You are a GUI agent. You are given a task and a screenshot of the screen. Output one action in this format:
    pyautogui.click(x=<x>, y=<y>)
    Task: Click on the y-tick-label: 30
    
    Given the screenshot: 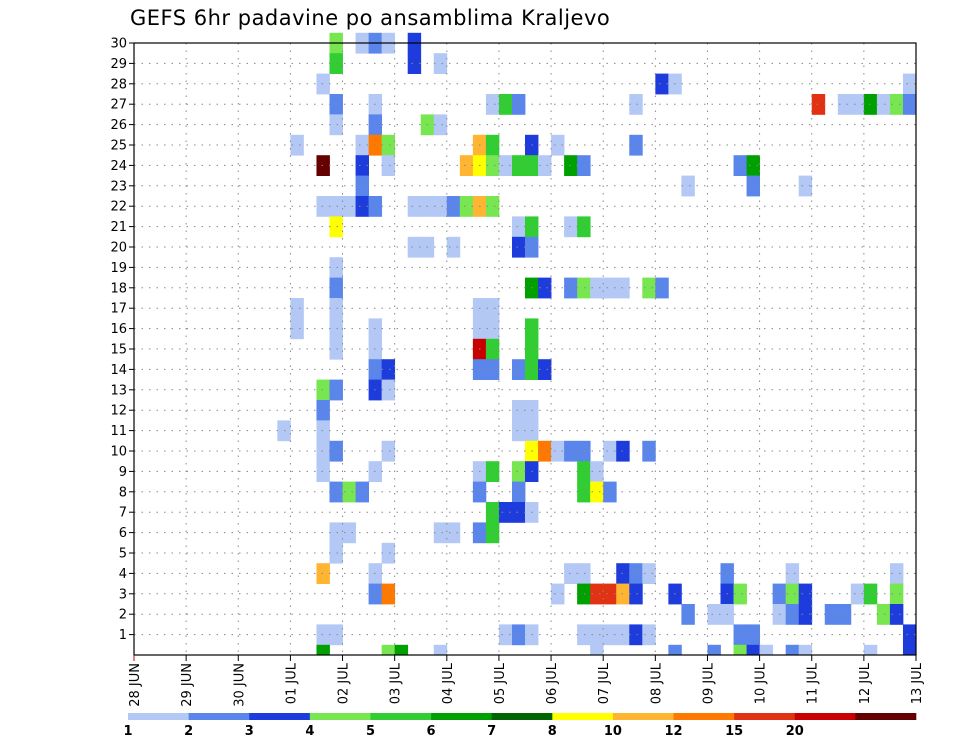 What is the action you would take?
    pyautogui.click(x=118, y=44)
    